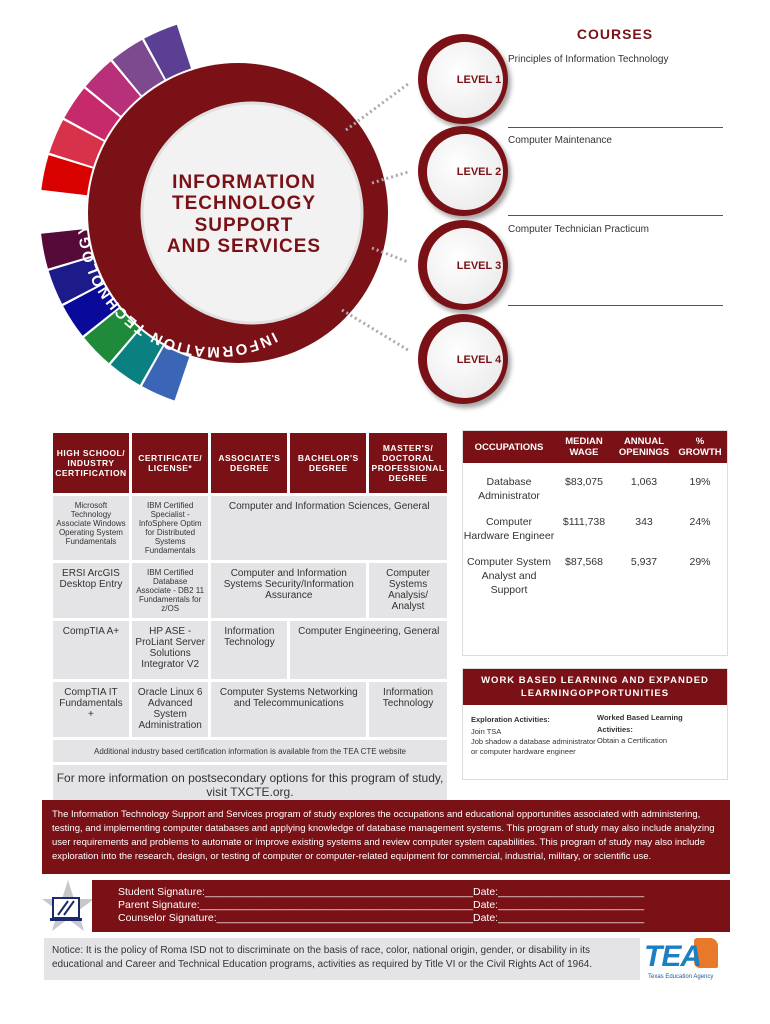 This screenshot has width=770, height=1024. Describe the element at coordinates (681, 977) in the screenshot. I see `tea-logo-subtitle: Texas Education Agency` at that location.